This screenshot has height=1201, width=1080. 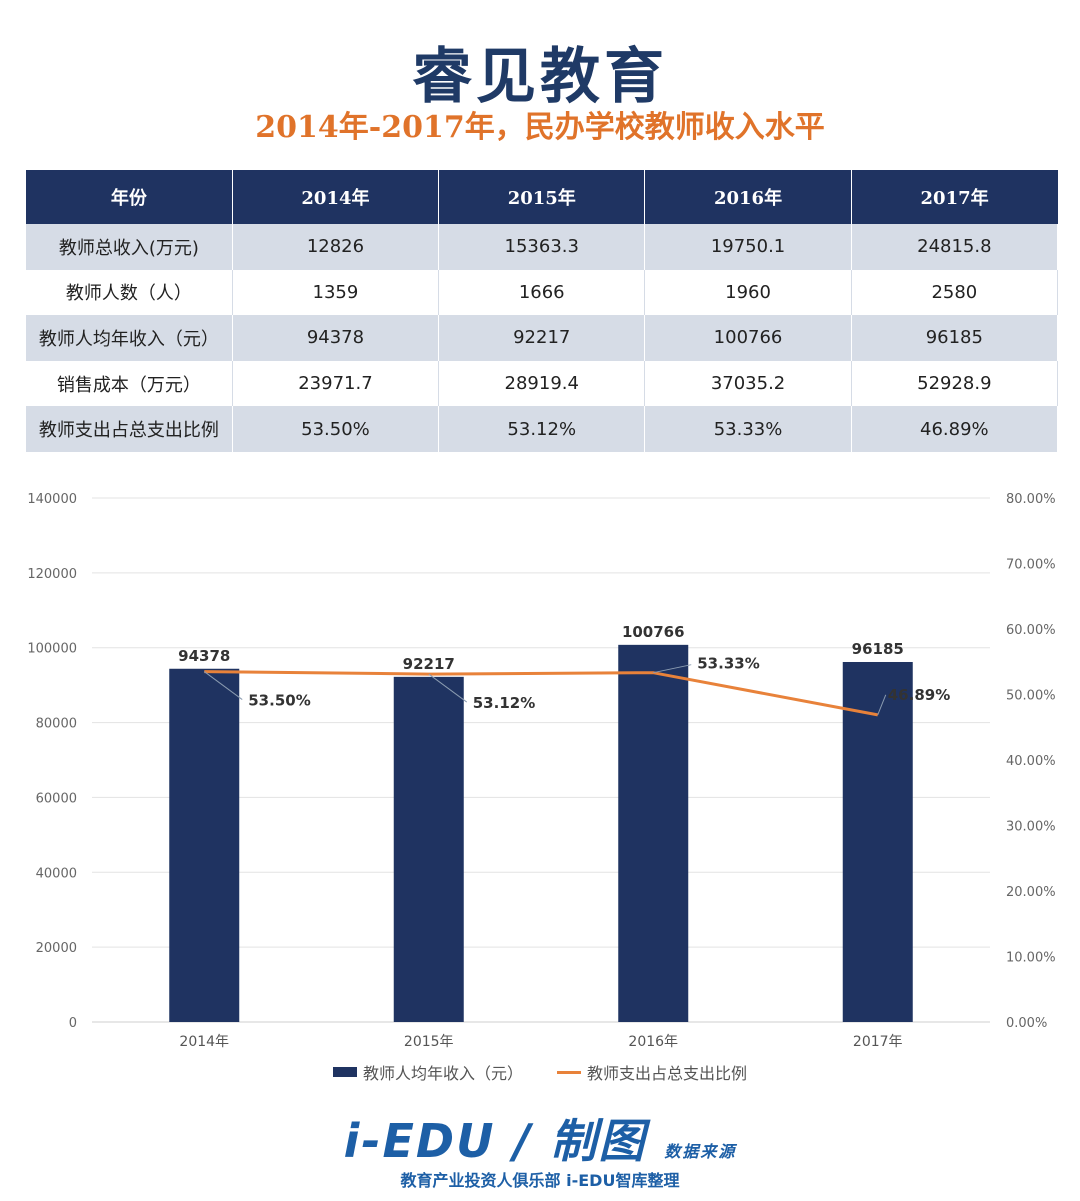 I want to click on table-cell: 37035.2, so click(x=748, y=383).